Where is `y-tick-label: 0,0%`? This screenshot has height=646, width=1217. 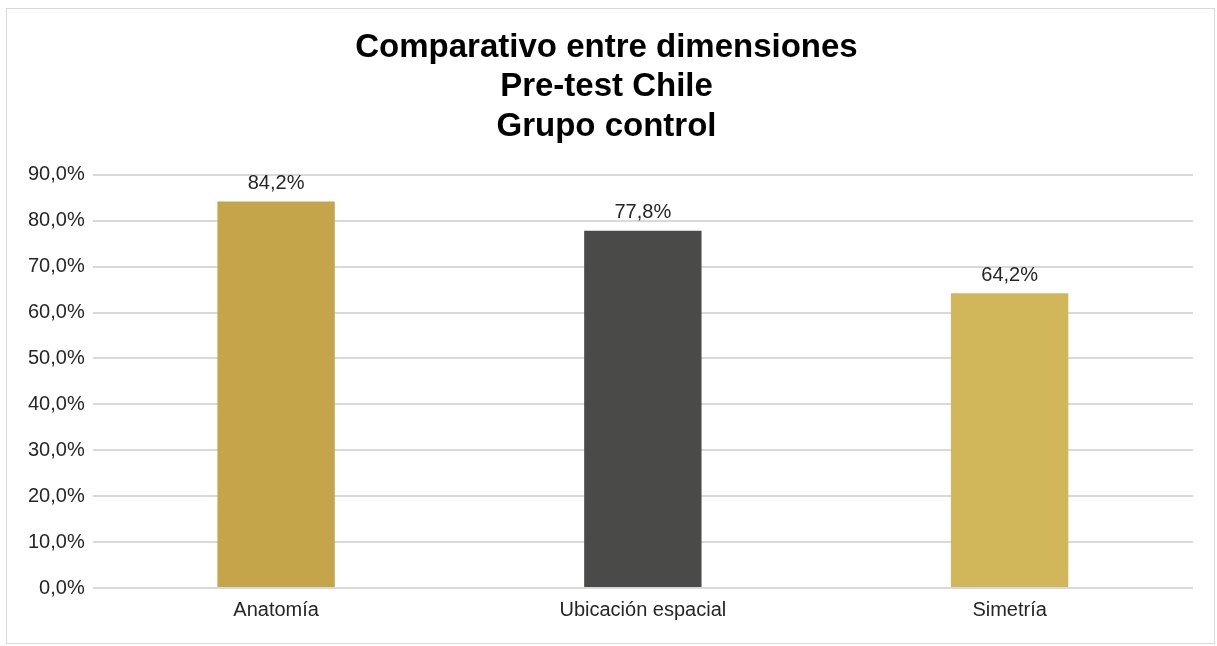
y-tick-label: 0,0% is located at coordinates (62, 586).